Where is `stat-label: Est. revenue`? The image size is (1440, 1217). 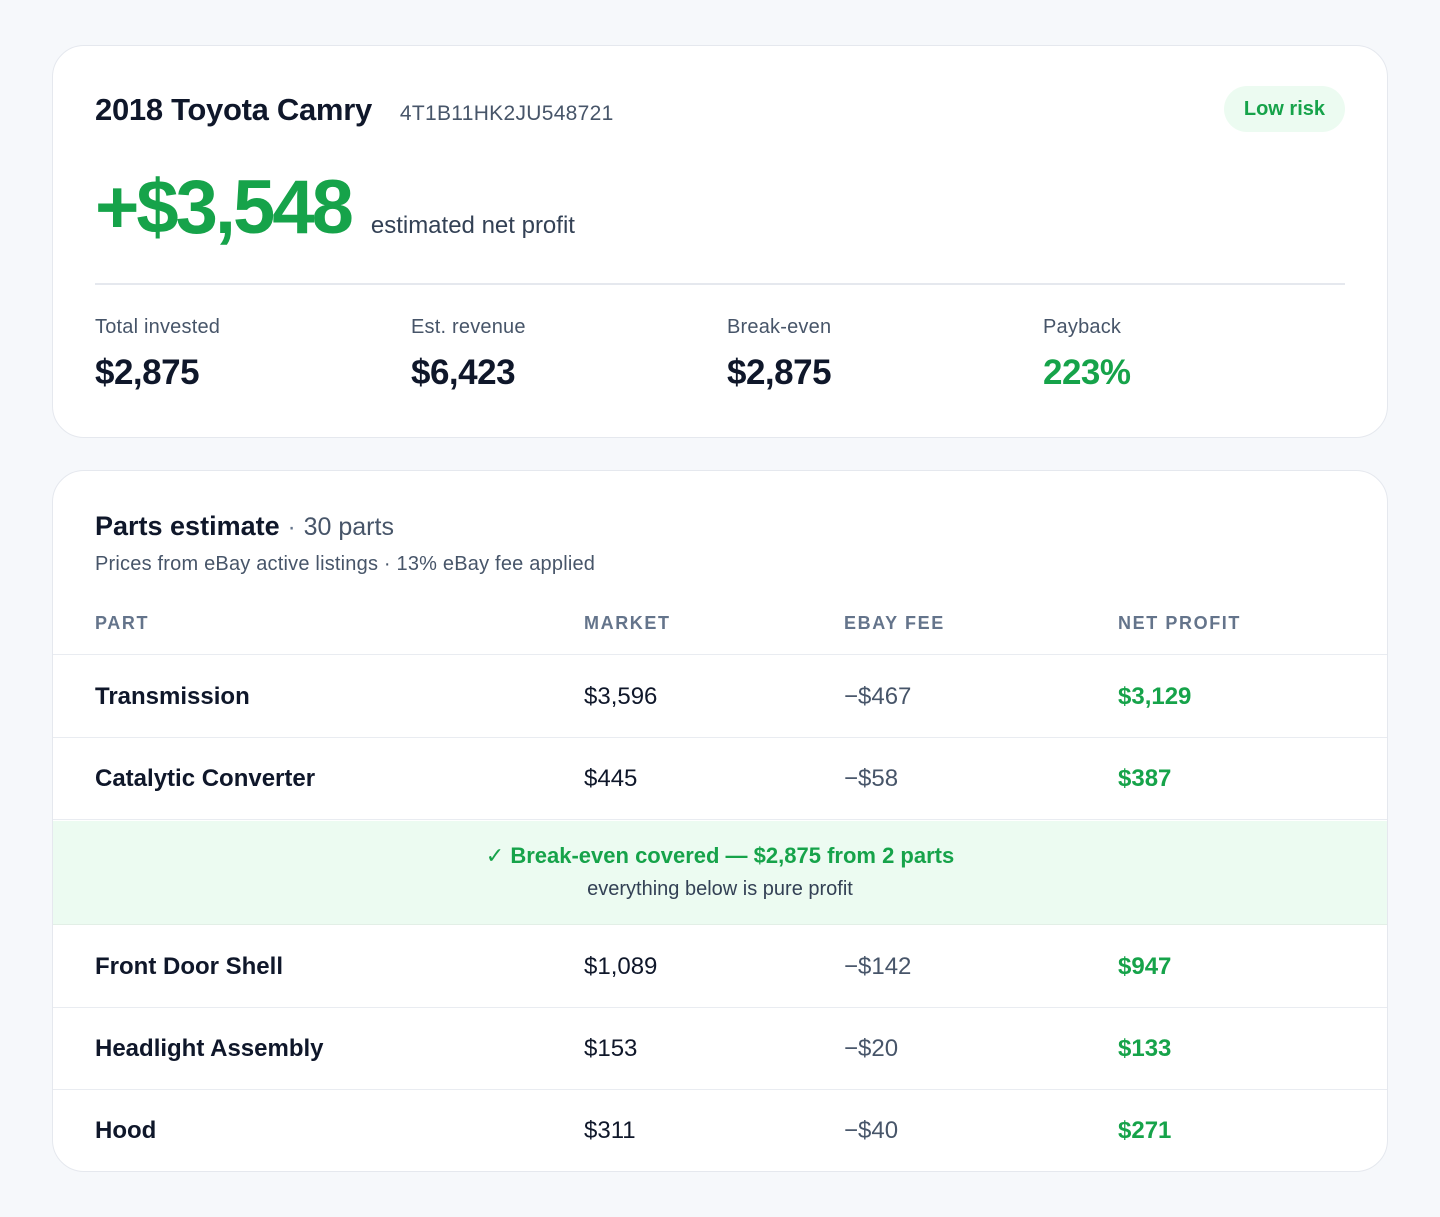 stat-label: Est. revenue is located at coordinates (468, 327).